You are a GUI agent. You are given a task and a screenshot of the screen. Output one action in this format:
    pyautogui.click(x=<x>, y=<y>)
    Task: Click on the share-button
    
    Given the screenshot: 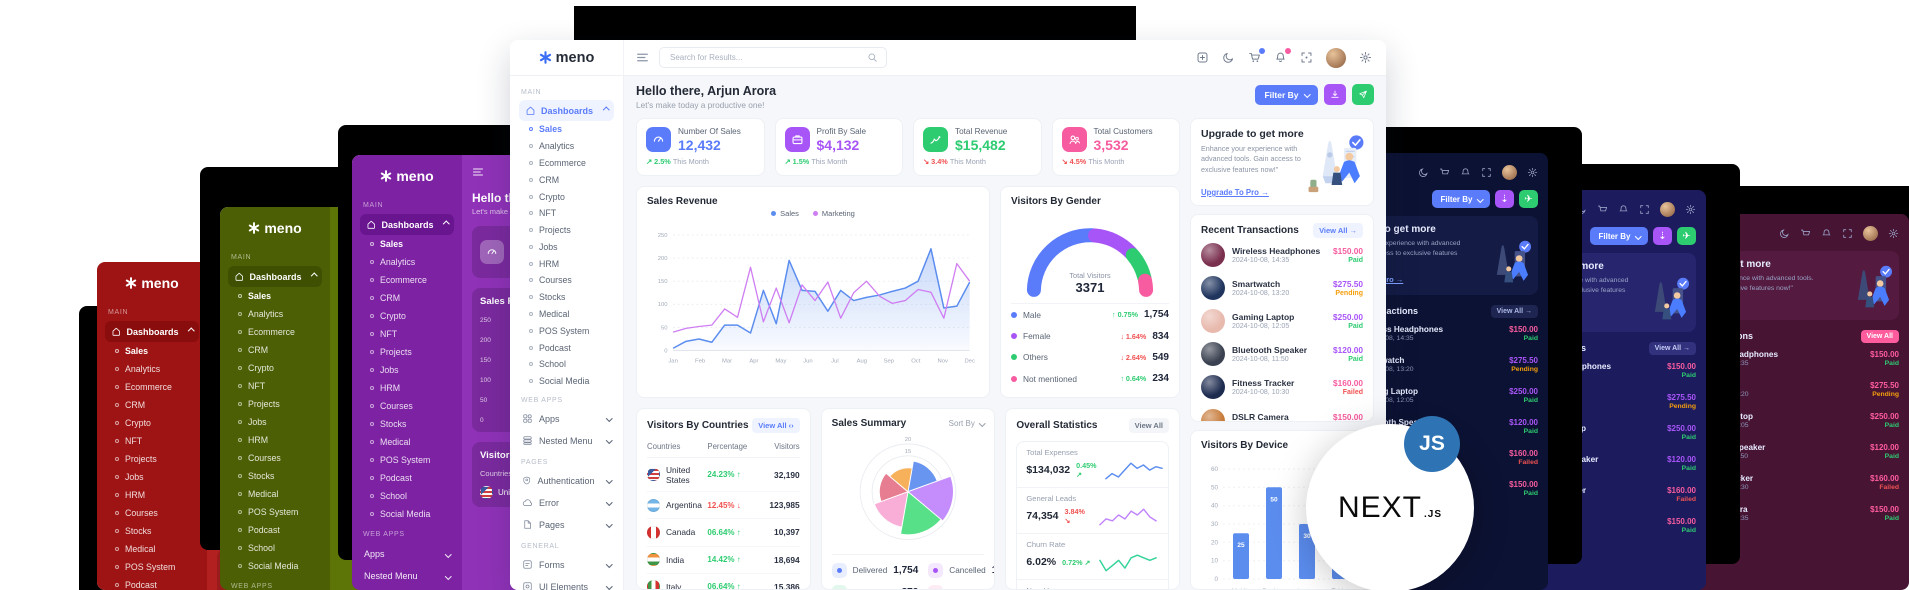 What is the action you would take?
    pyautogui.click(x=1363, y=94)
    